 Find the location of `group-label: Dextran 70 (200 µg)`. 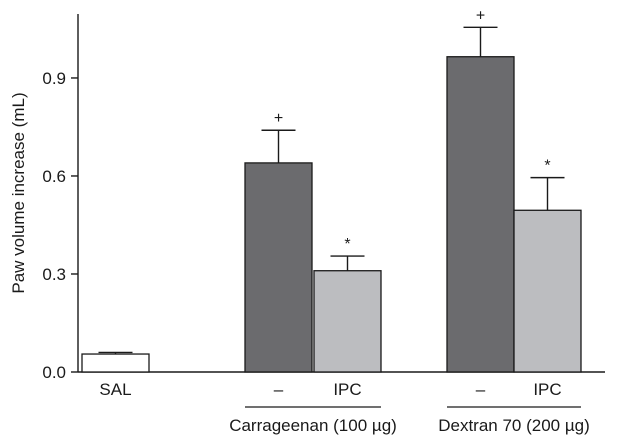

group-label: Dextran 70 (200 µg) is located at coordinates (514, 425).